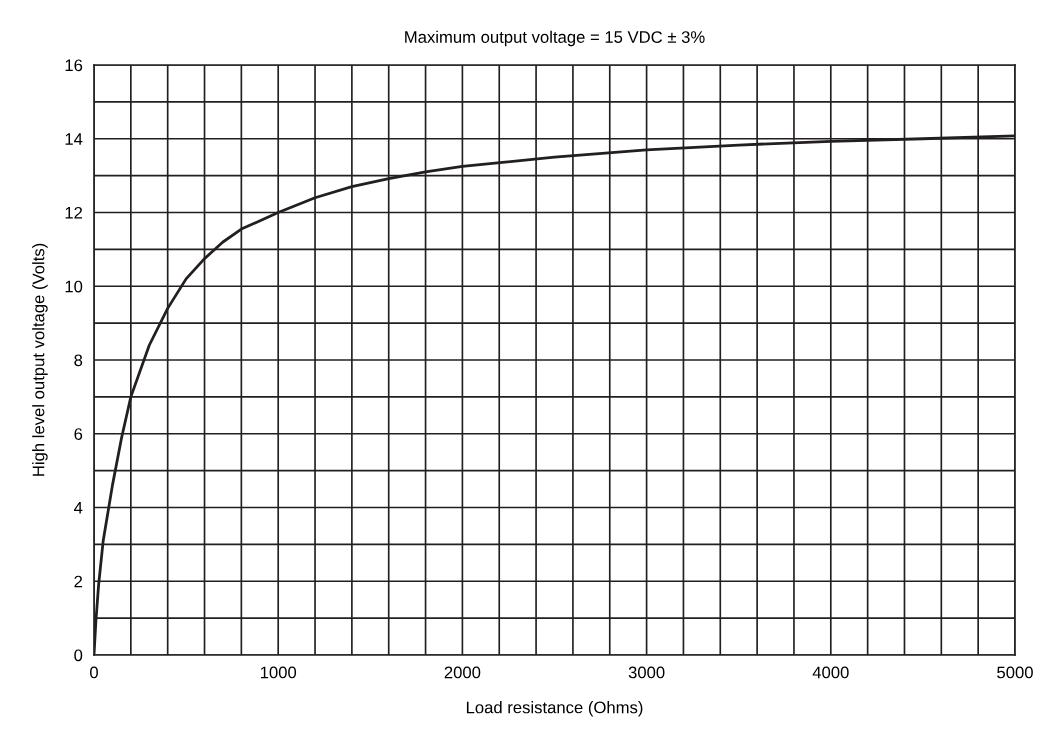 This screenshot has width=1052, height=732. What do you see at coordinates (78, 360) in the screenshot?
I see `y-tick-label: 8` at bounding box center [78, 360].